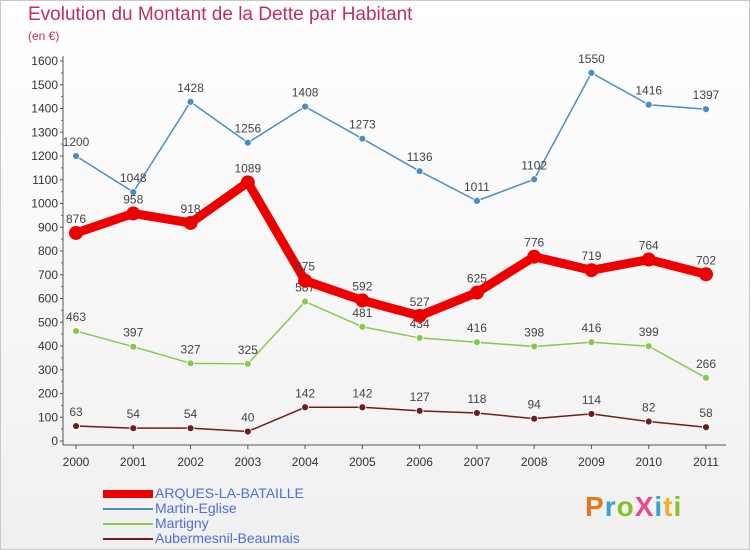  I want to click on data-label: 1011, so click(477, 187).